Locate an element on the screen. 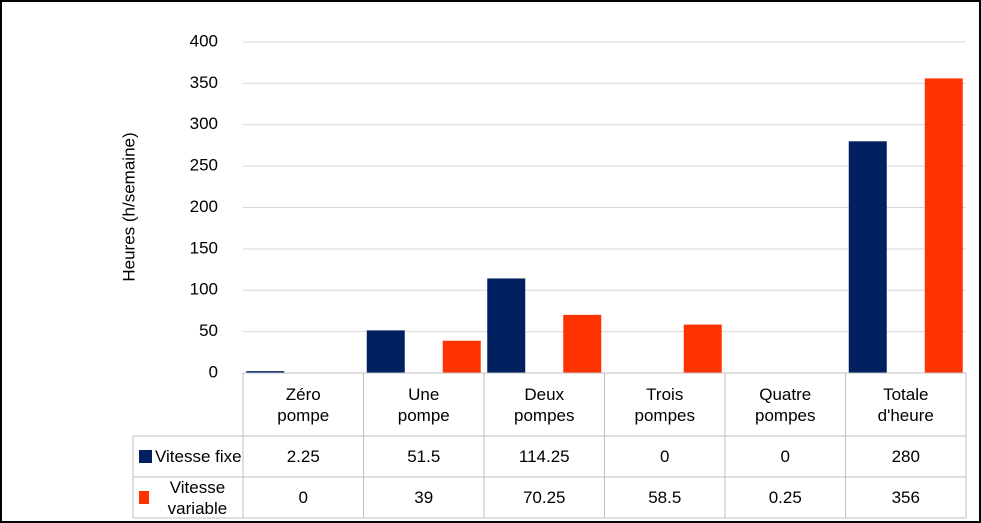 The height and width of the screenshot is (523, 981). legend-label: Vitesse variable is located at coordinates (197, 497).